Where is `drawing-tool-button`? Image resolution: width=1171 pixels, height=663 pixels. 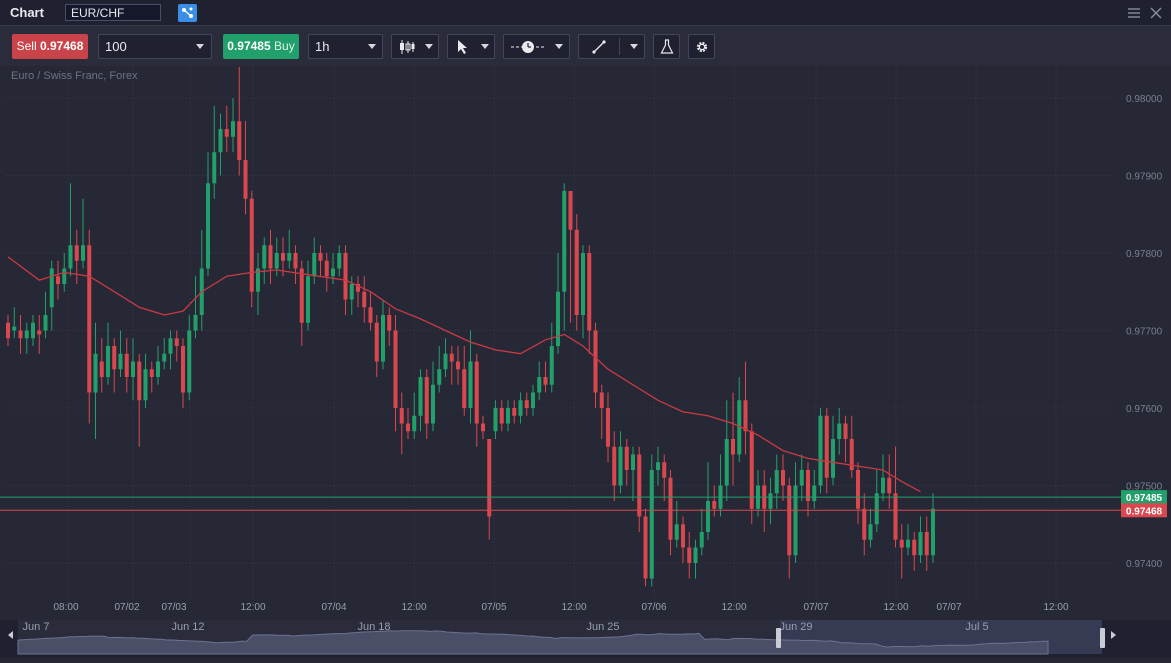
drawing-tool-button is located at coordinates (611, 46).